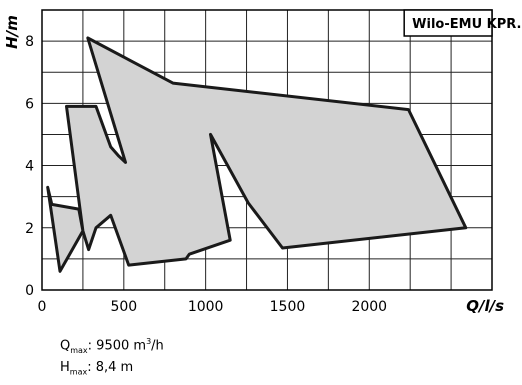 This screenshot has height=385, width=522. I want to click on hmax-row: Hmax: 8,4 m, so click(112, 370).